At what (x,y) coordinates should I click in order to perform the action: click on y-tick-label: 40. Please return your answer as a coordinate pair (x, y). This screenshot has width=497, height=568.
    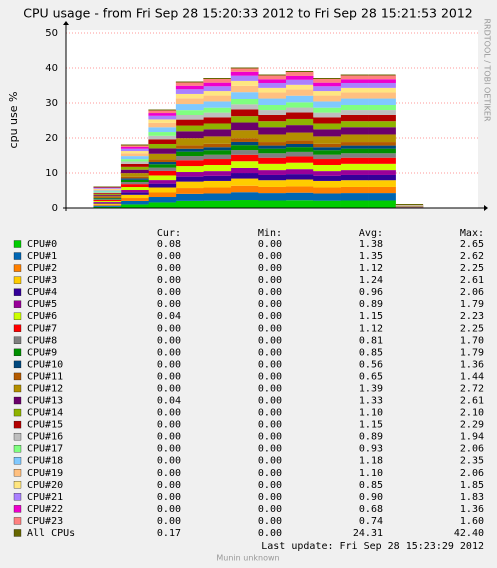
    Looking at the image, I should click on (51, 68).